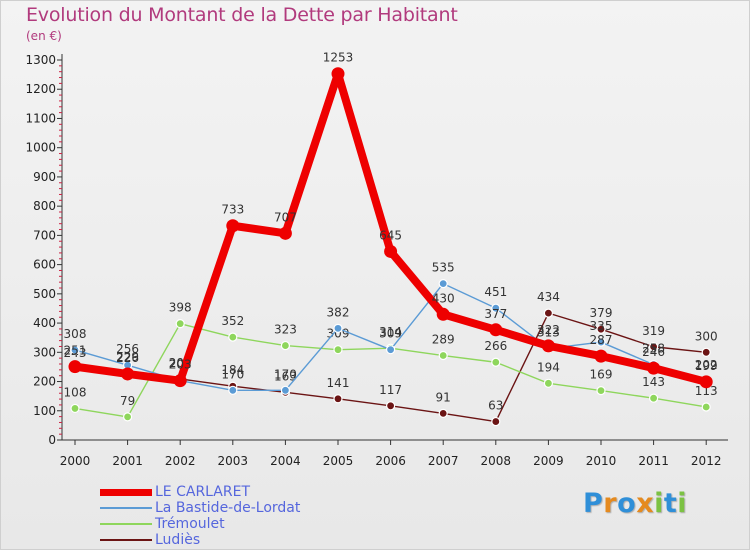  What do you see at coordinates (127, 357) in the screenshot?
I see `data-label: 229` at bounding box center [127, 357].